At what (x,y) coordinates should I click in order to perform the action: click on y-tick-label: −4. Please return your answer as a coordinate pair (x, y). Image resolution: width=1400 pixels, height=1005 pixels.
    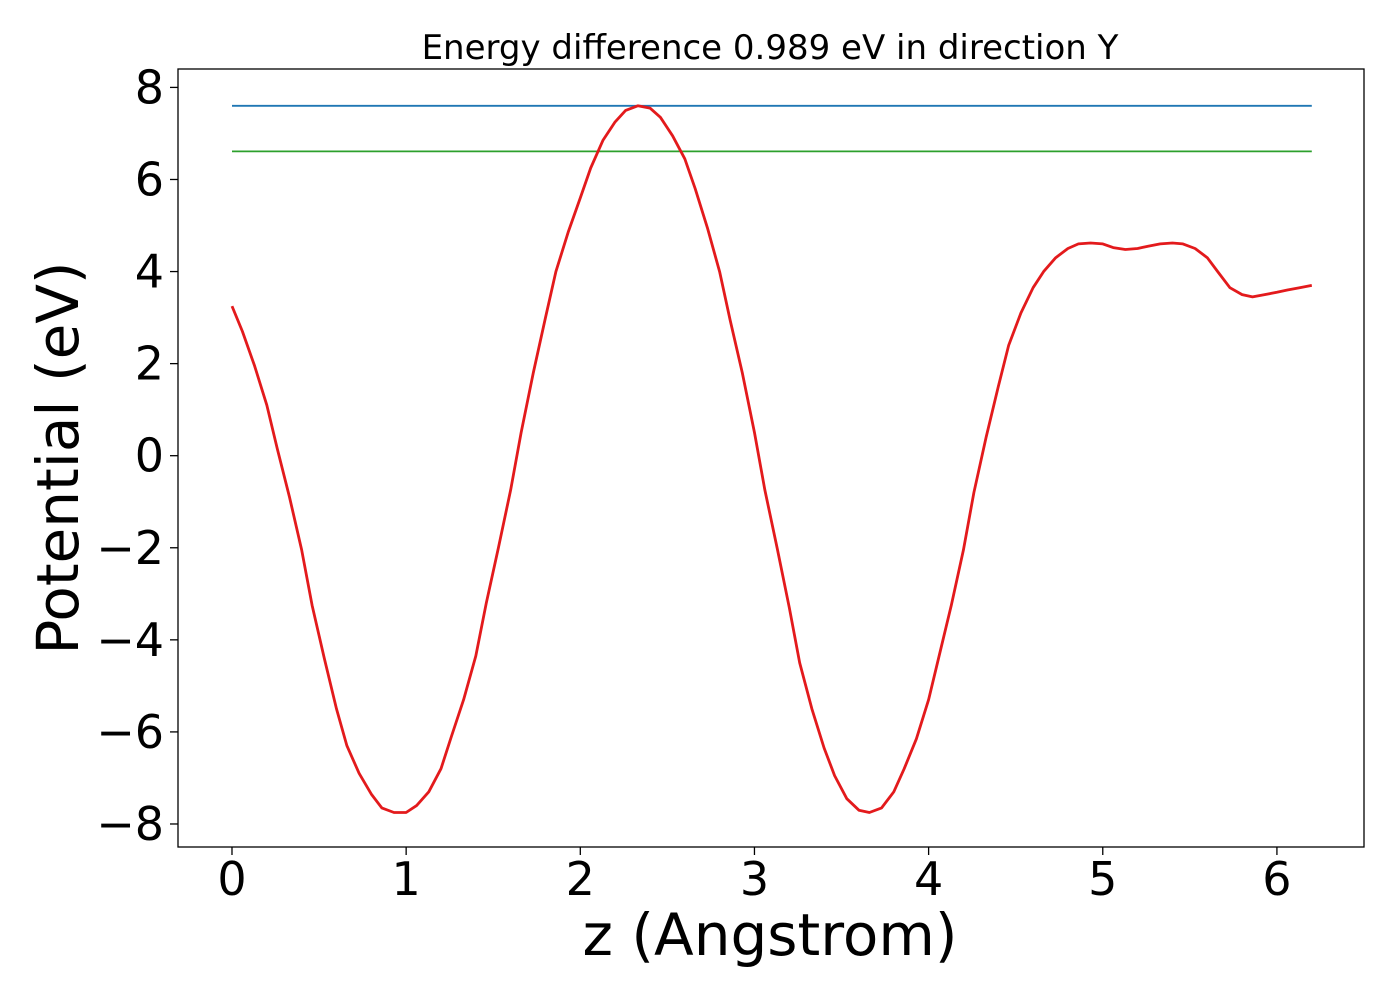
    Looking at the image, I should click on (130, 640).